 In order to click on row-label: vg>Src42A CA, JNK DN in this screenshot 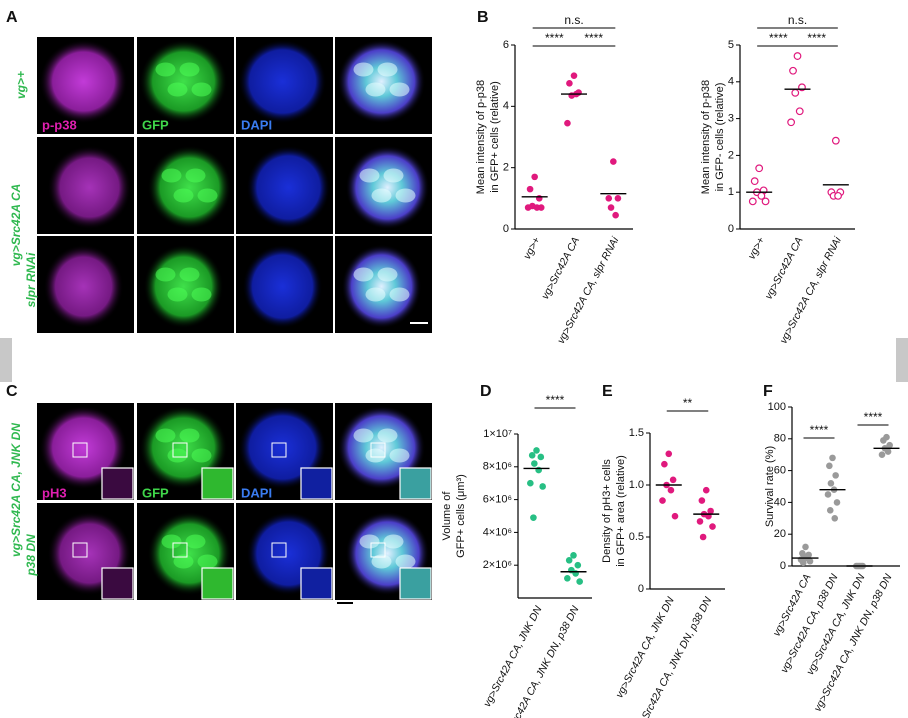, I will do `click(16, 490)`.